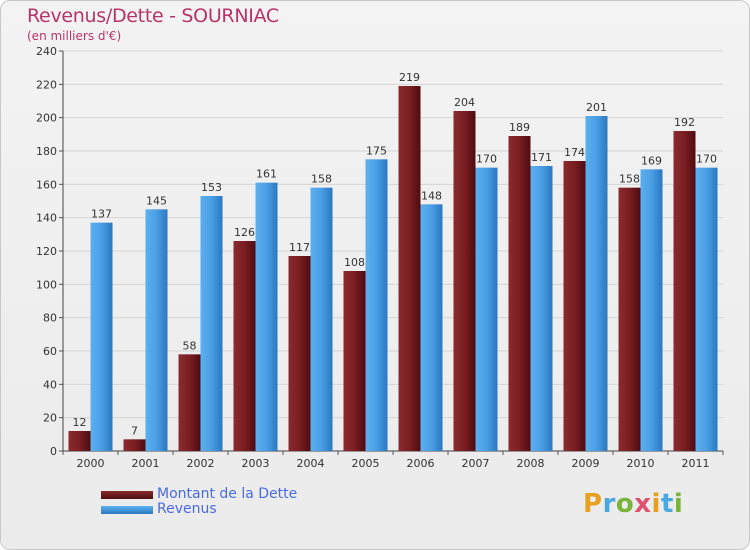 The width and height of the screenshot is (750, 550). Describe the element at coordinates (376, 305) in the screenshot. I see `bar-revenus-2005` at that location.